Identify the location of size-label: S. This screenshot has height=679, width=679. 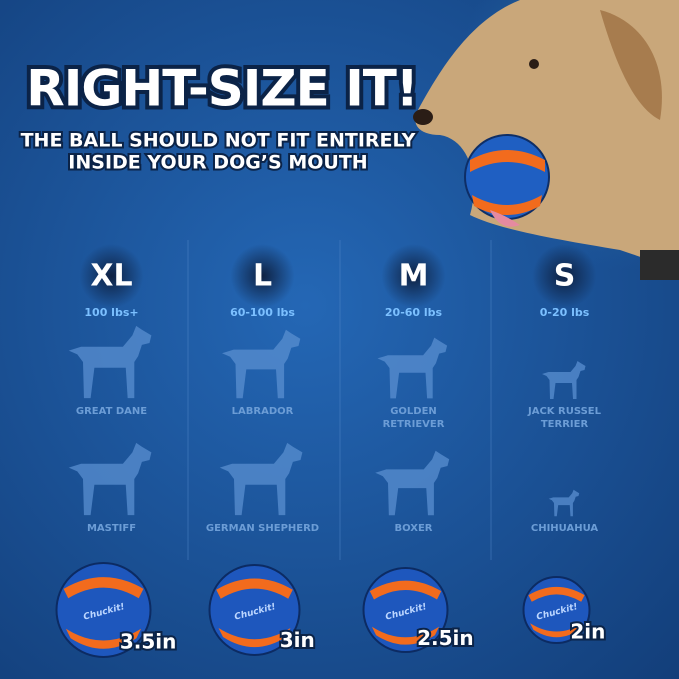
(565, 276).